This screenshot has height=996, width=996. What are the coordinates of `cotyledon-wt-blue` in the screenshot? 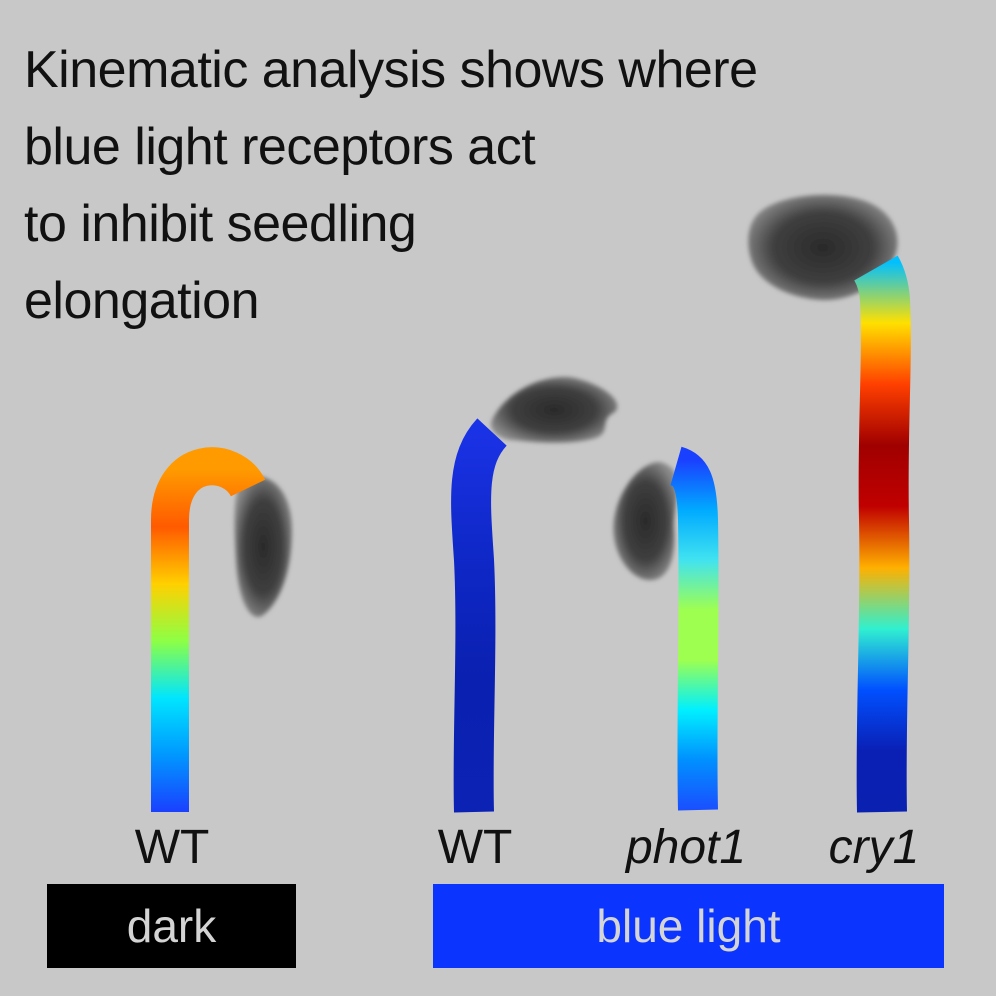 It's located at (554, 409).